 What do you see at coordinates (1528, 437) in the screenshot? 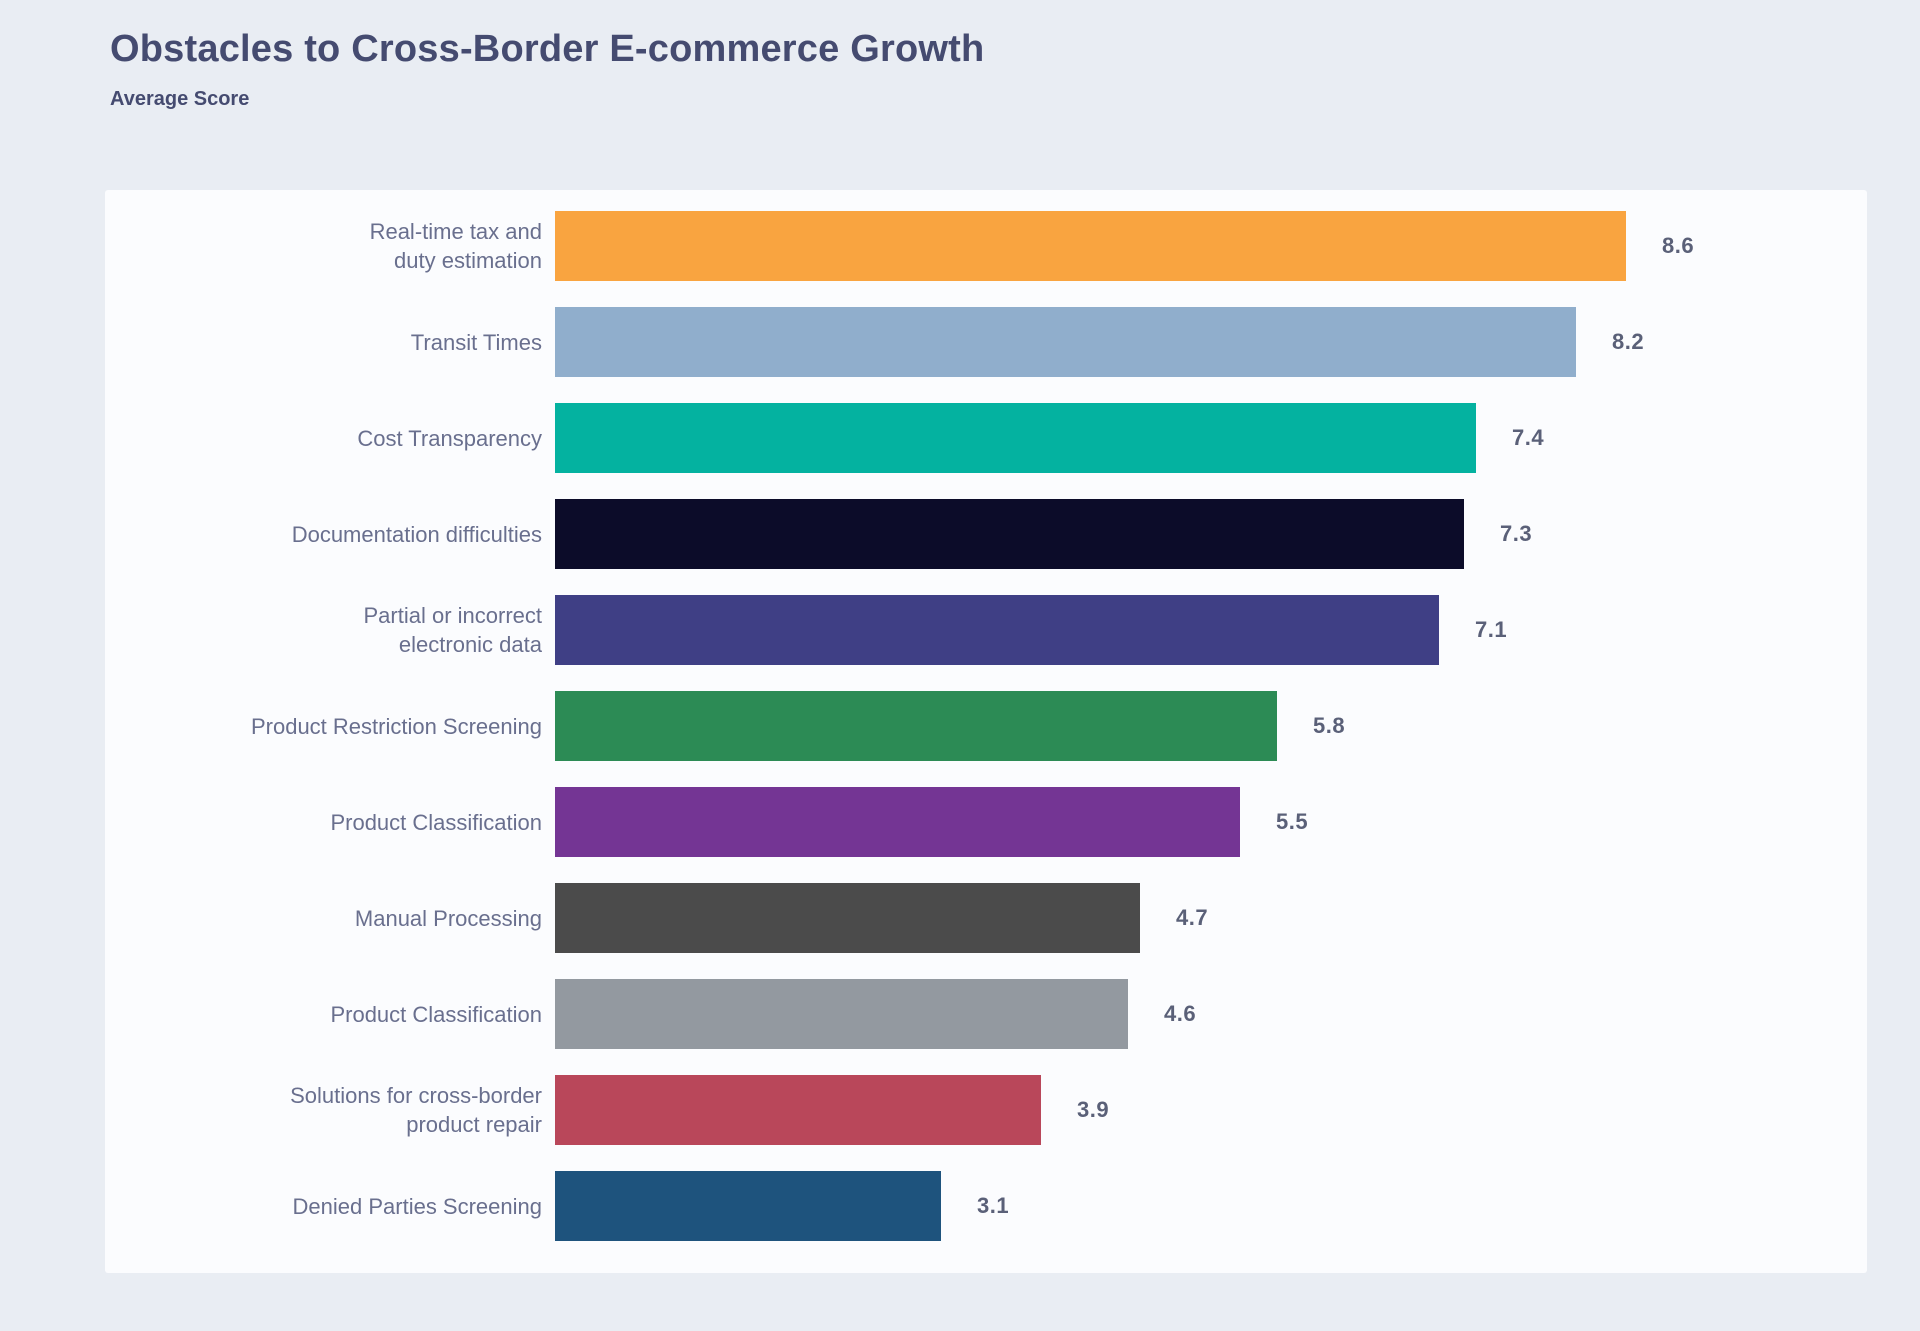
I see `value-label: 7.4` at bounding box center [1528, 437].